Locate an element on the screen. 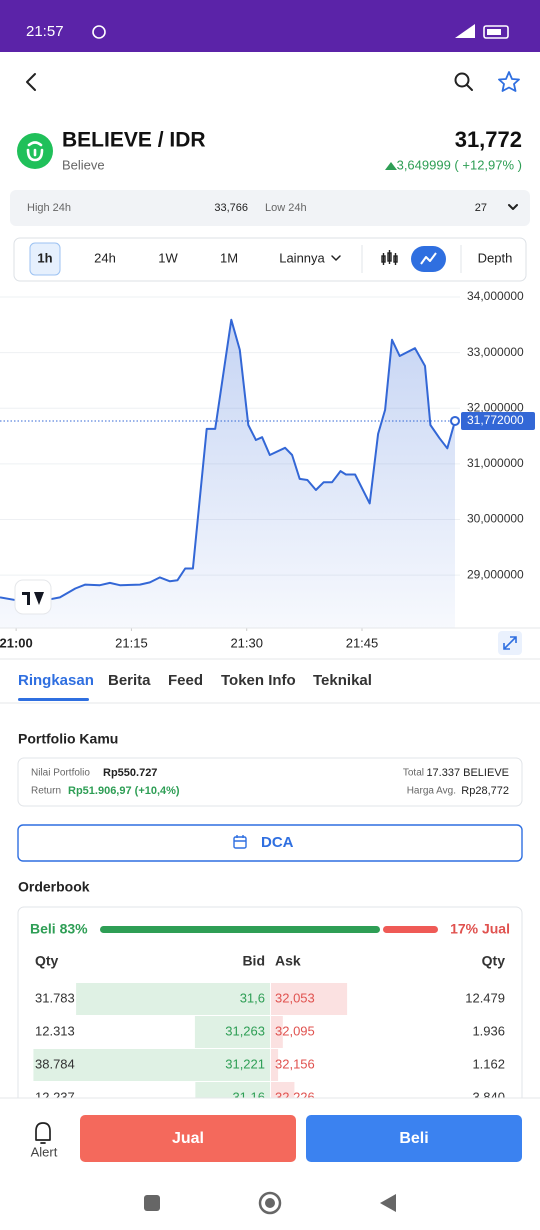 This screenshot has height=1230, width=540. bid-header: Bid is located at coordinates (253, 961).